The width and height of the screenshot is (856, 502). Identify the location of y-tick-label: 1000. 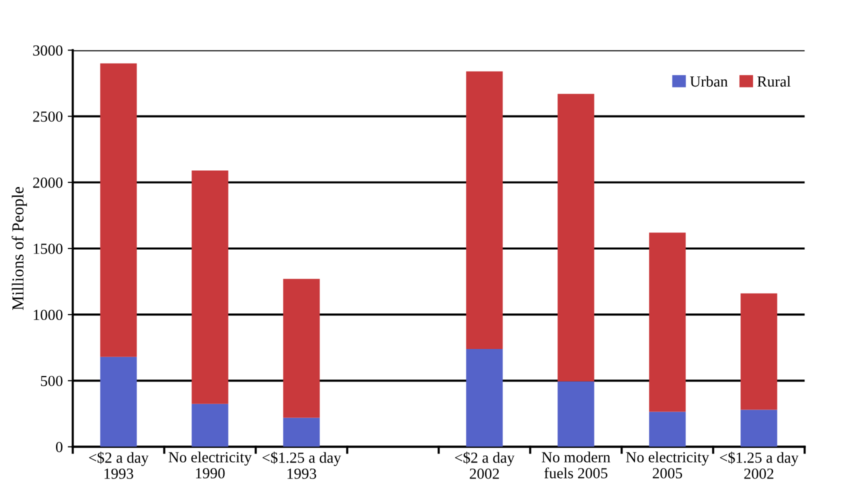
(48, 315).